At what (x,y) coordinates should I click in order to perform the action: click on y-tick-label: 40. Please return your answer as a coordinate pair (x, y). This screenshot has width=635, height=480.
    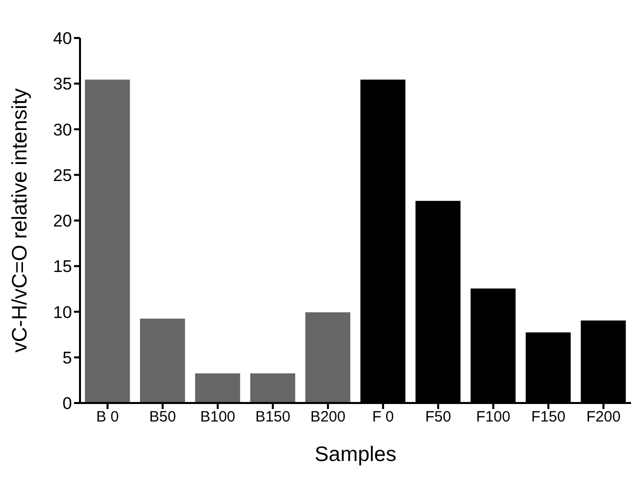
    Looking at the image, I should click on (62, 38).